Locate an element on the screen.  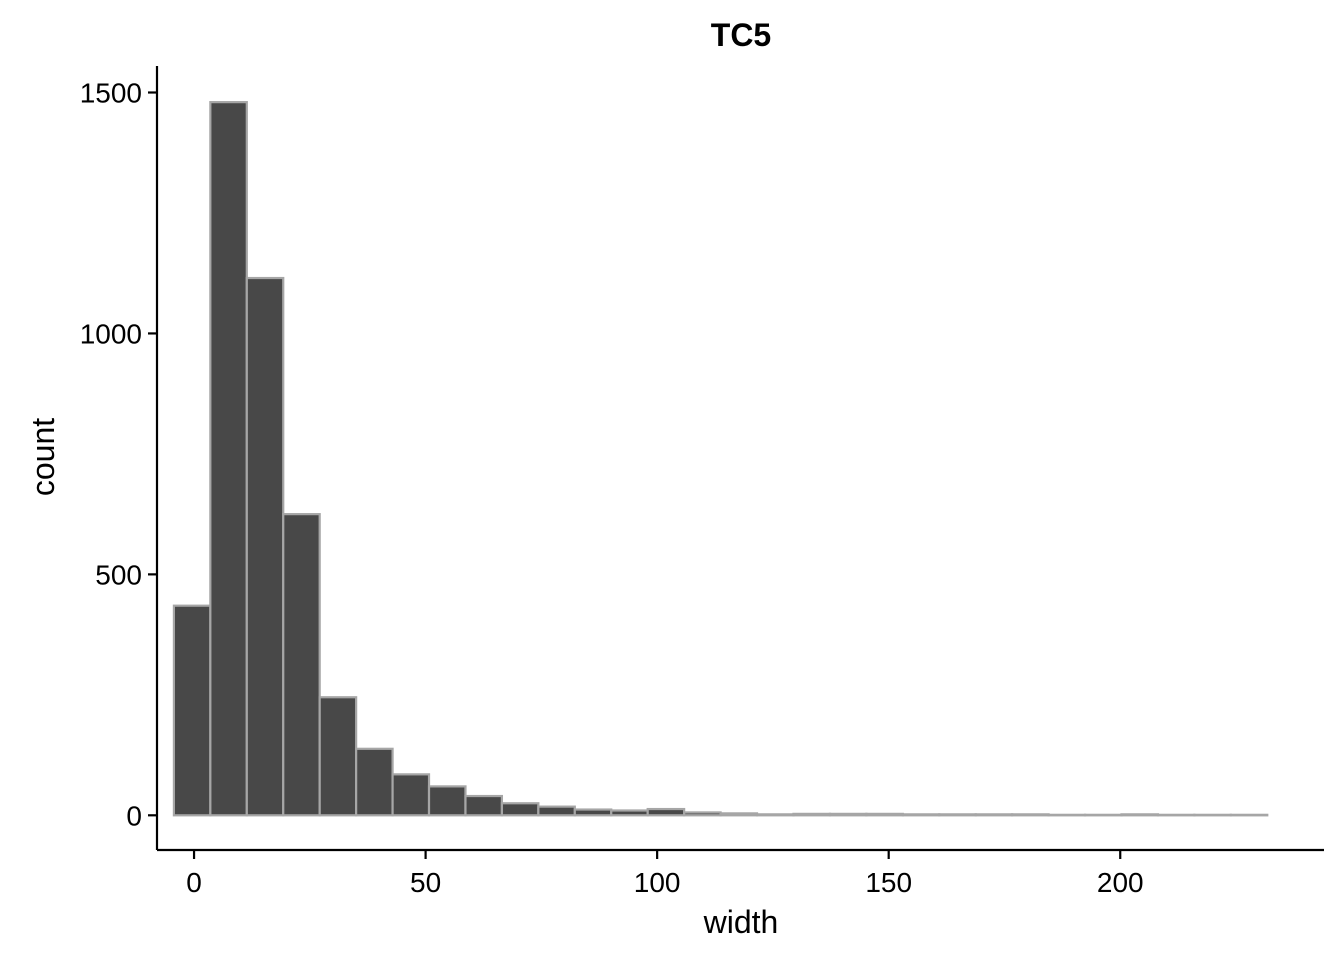
x-axis-label: width is located at coordinates (741, 922).